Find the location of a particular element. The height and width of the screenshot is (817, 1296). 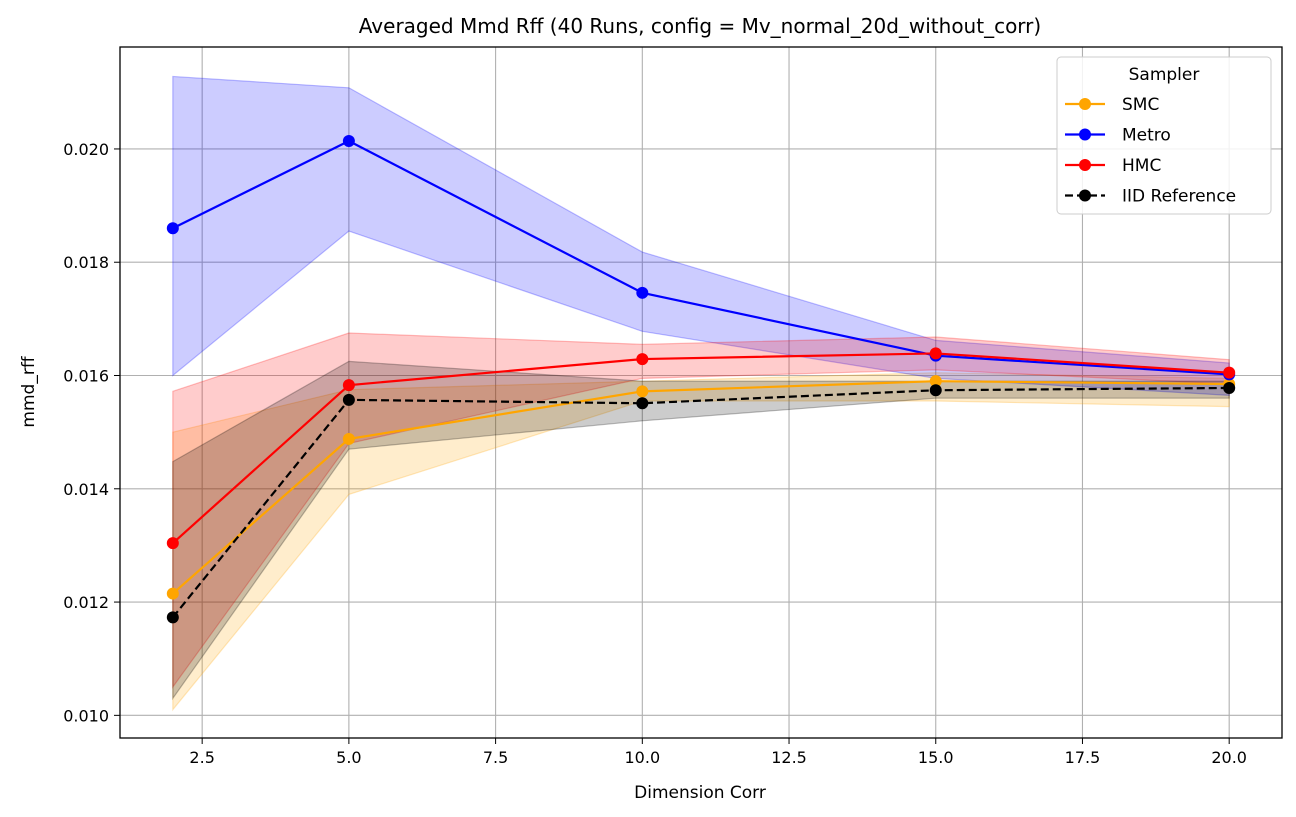

y-tick-label: 0.016 is located at coordinates (86, 376).